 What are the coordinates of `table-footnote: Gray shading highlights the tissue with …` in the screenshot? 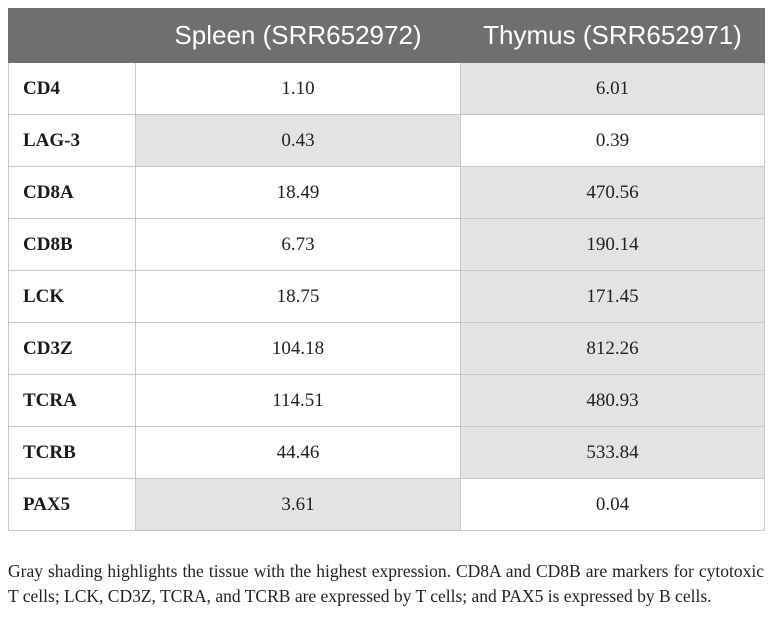 It's located at (386, 583).